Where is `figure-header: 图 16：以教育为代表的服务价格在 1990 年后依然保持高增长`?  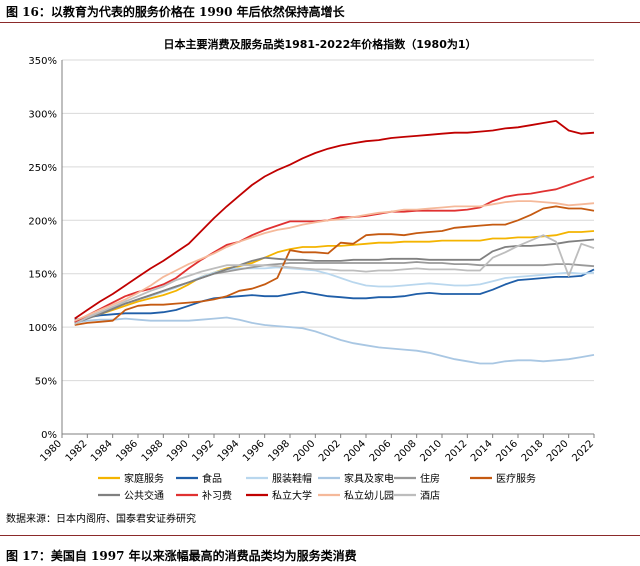
figure-header: 图 16：以教育为代表的服务价格在 1990 年后依然保持高增长 is located at coordinates (320, 11).